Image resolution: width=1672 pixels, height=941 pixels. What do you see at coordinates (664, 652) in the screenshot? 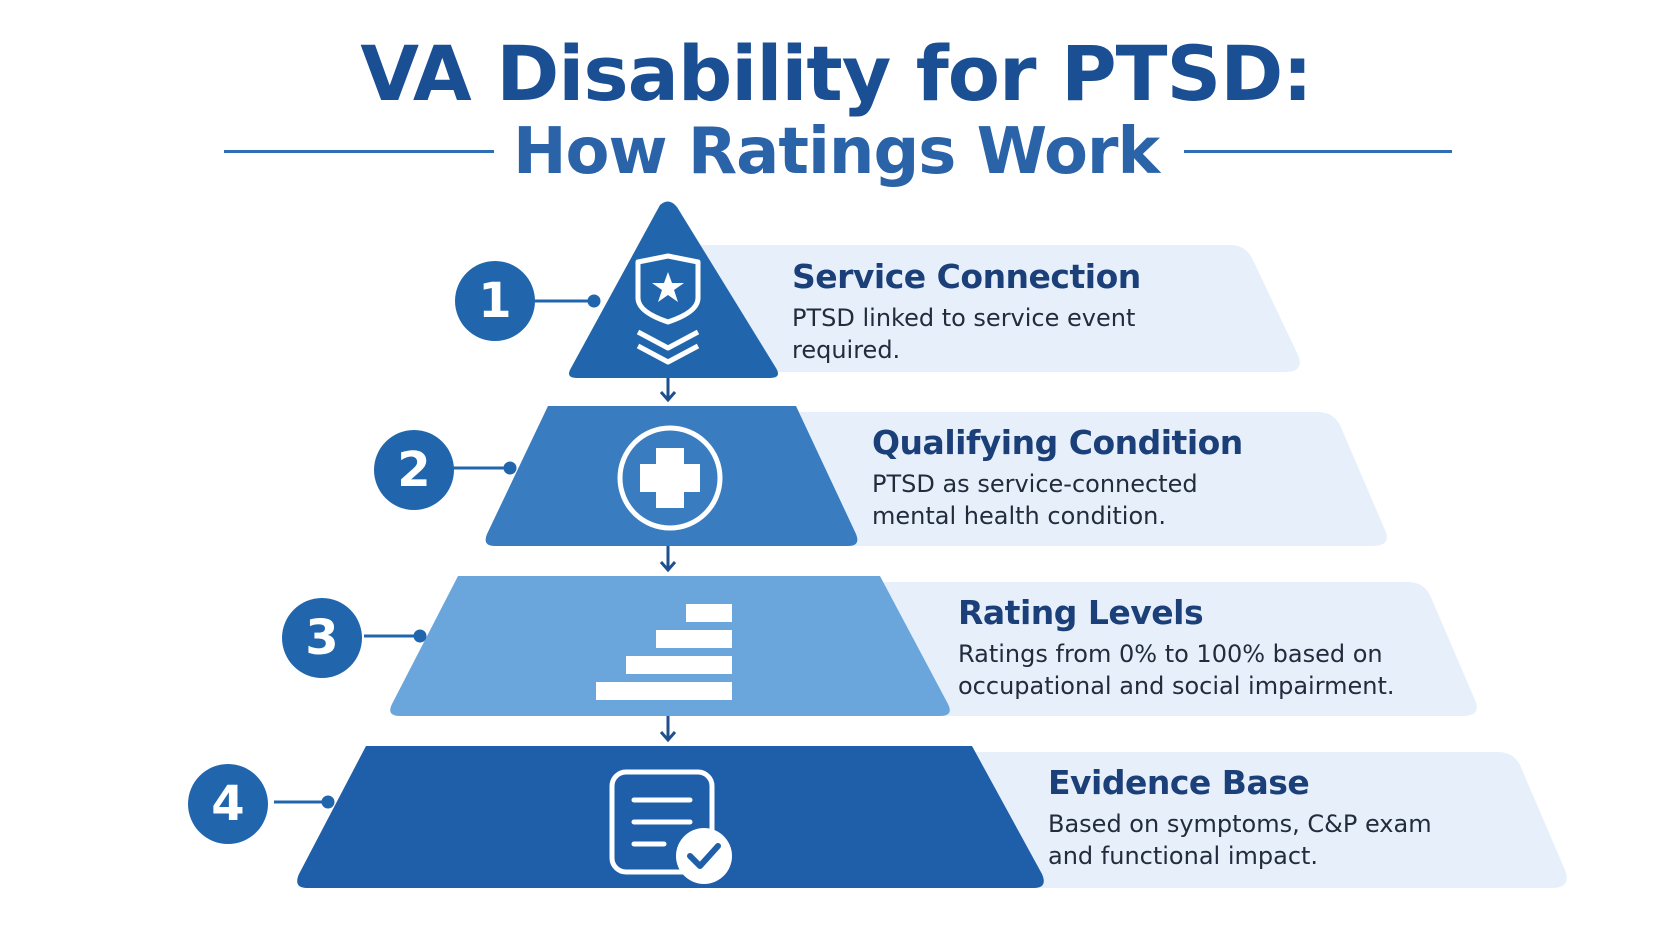
I see `bar-levels-icon` at bounding box center [664, 652].